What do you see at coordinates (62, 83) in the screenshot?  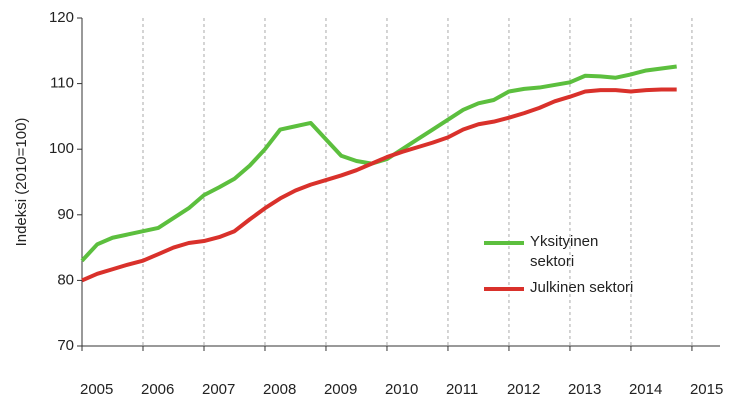 I see `y-tick-label: 110` at bounding box center [62, 83].